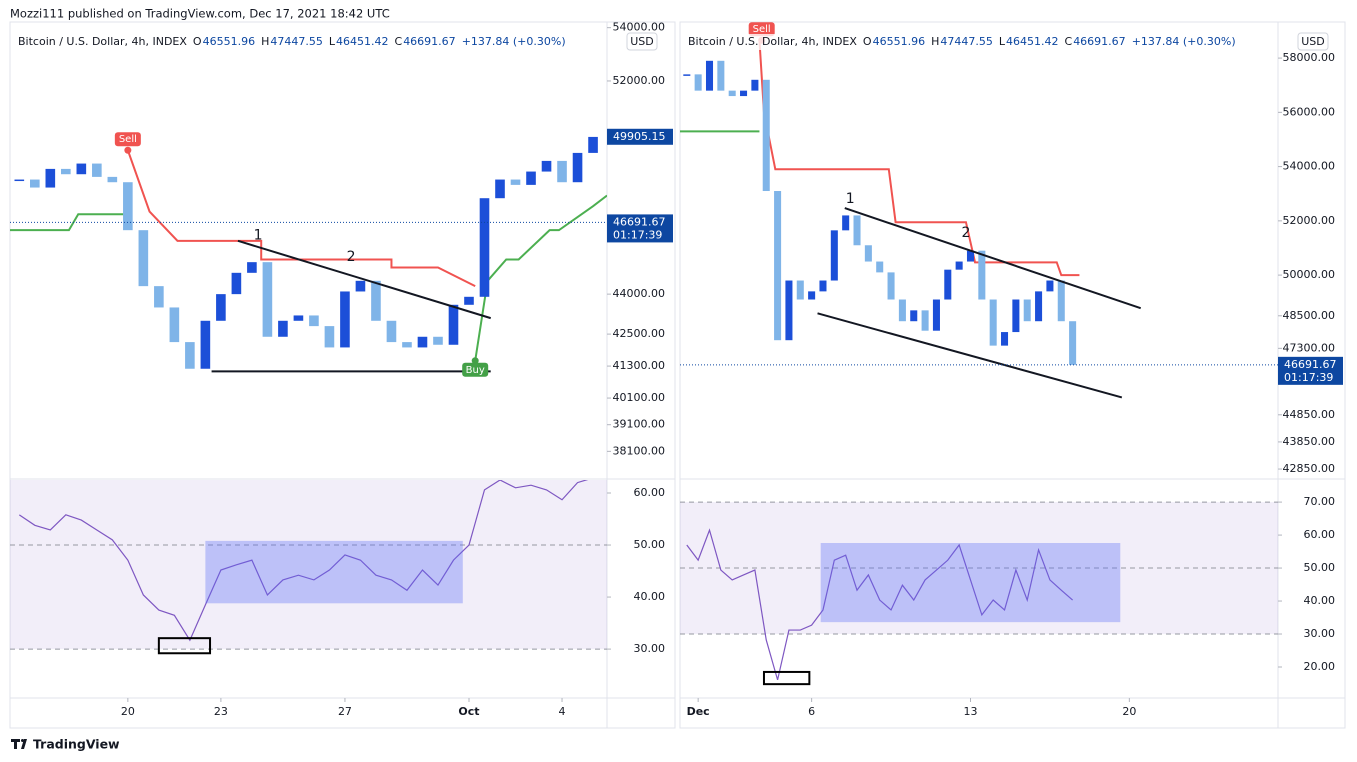 Image resolution: width=1357 pixels, height=762 pixels. I want to click on x-tick-label: Dec, so click(698, 711).